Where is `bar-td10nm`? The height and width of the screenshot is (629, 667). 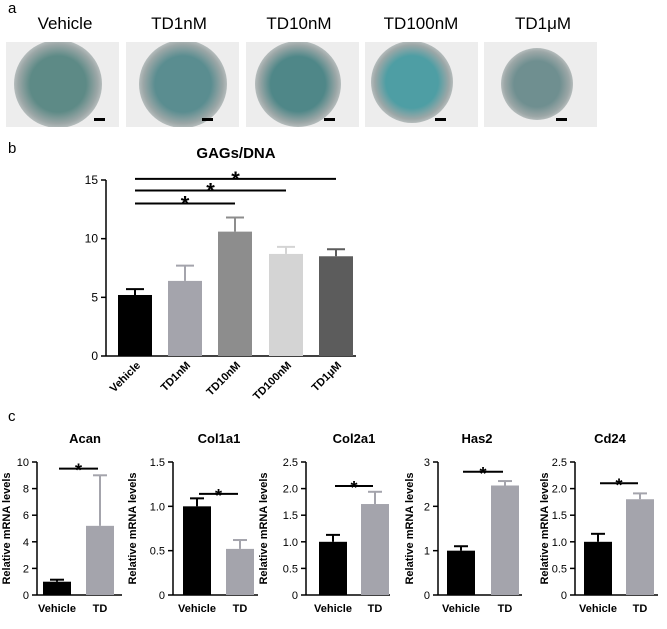
bar-td10nm is located at coordinates (235, 293).